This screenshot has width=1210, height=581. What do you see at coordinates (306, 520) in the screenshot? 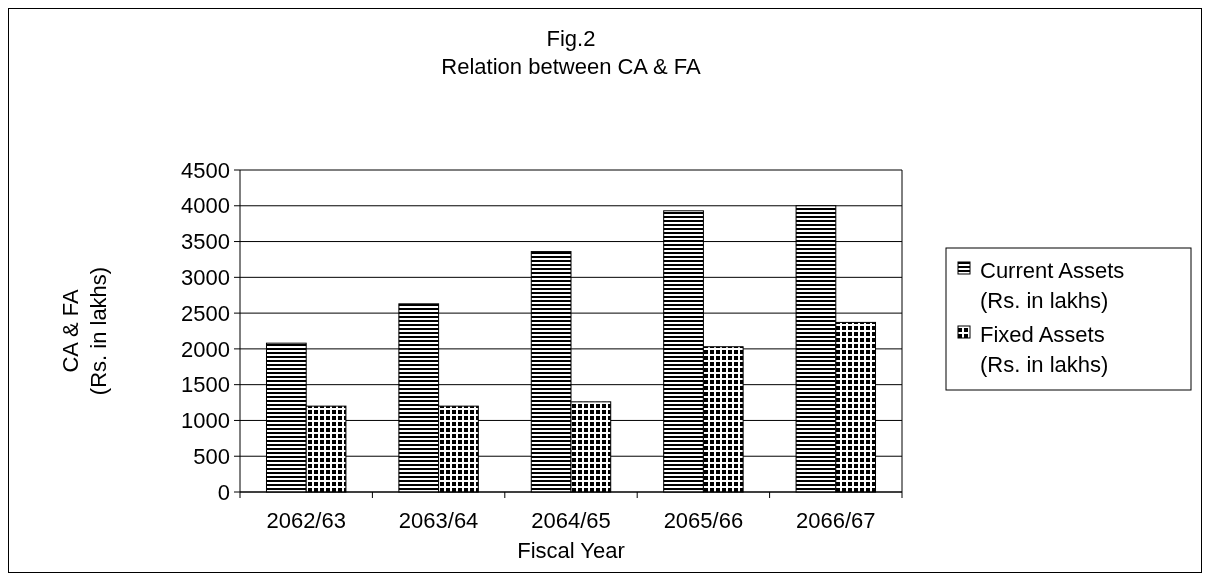
I see `x-tick-label: 2062/63` at bounding box center [306, 520].